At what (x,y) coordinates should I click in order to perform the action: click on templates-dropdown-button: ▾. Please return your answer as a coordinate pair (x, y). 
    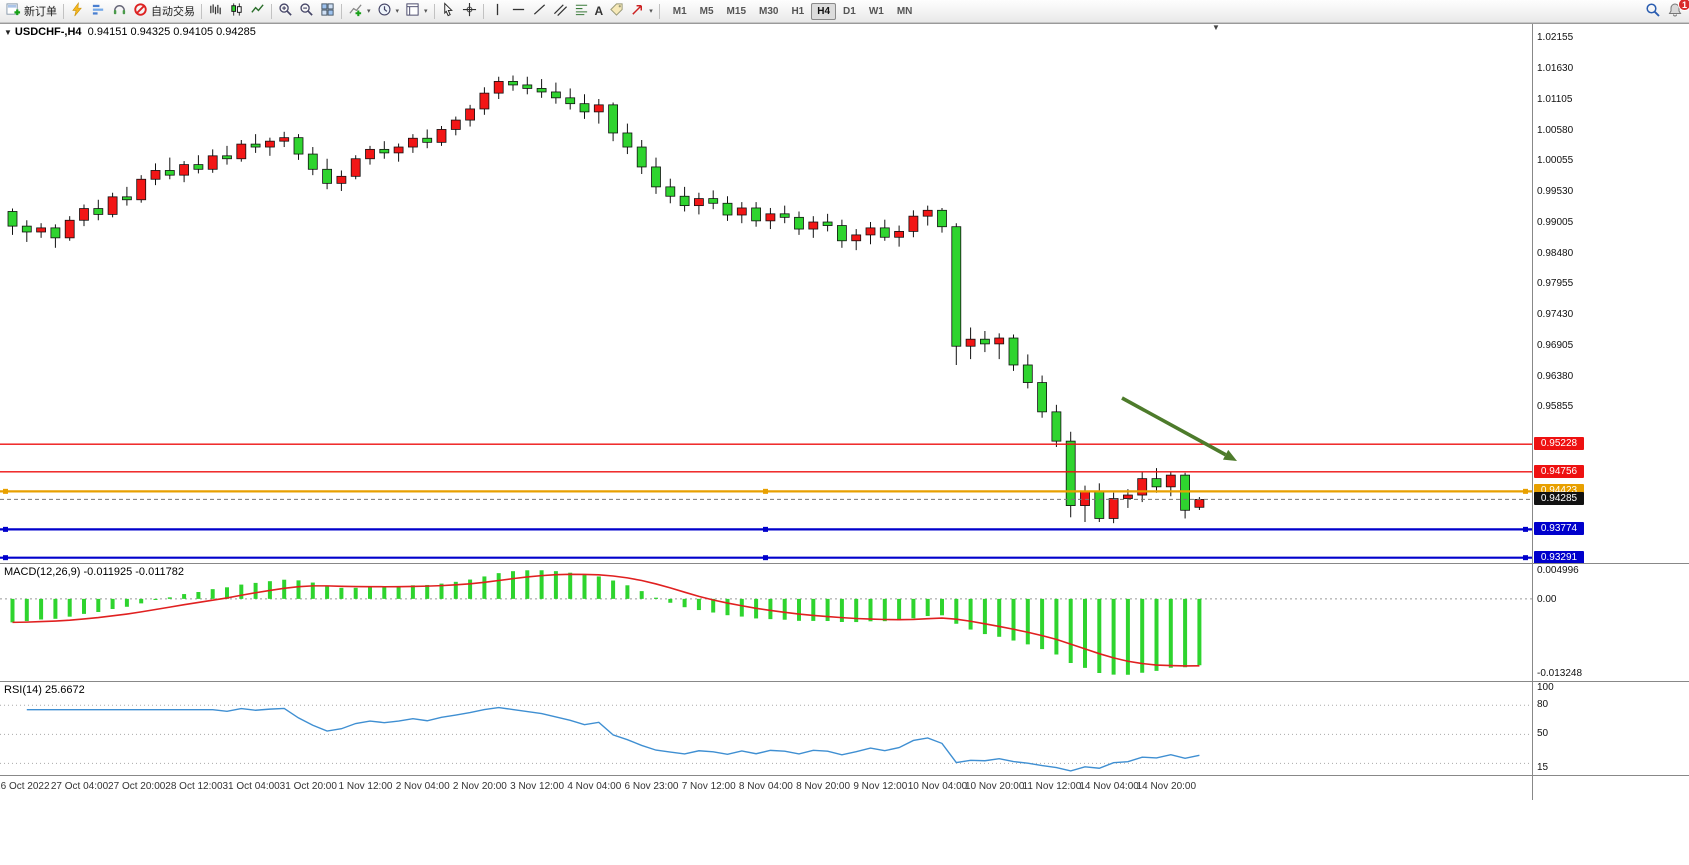
    Looking at the image, I should click on (416, 11).